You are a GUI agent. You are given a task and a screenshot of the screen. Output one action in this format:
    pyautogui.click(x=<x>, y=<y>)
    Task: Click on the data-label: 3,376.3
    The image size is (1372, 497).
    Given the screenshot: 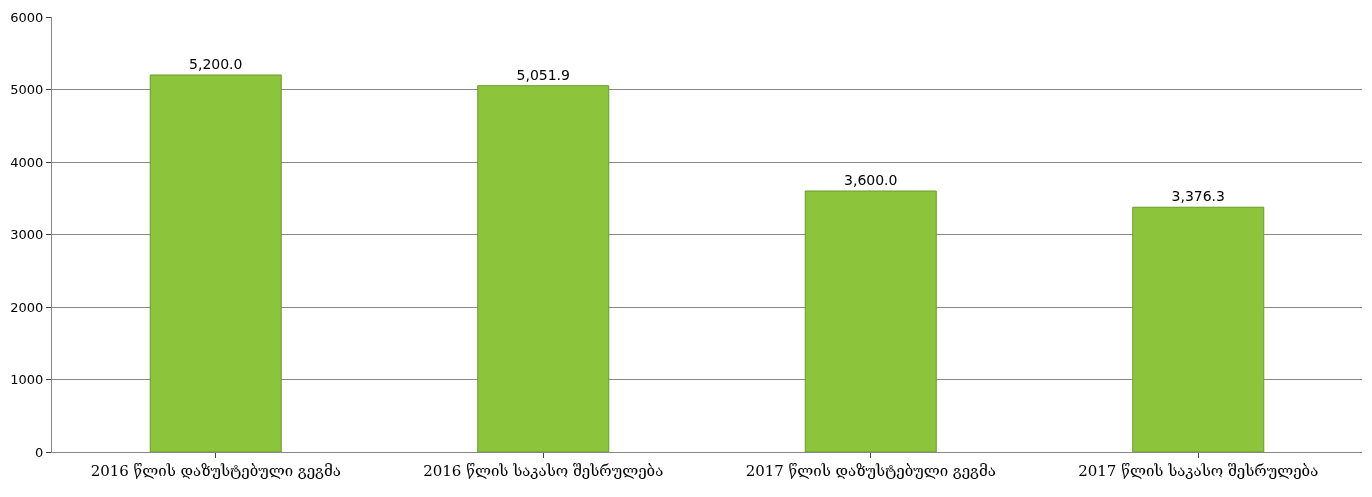 What is the action you would take?
    pyautogui.click(x=1198, y=196)
    